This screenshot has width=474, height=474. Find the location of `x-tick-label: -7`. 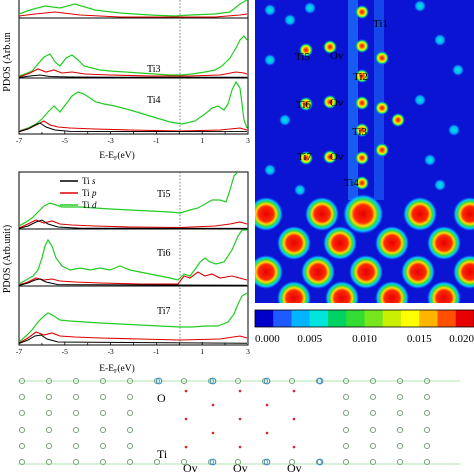

x-tick-label: -7 is located at coordinates (19, 140).